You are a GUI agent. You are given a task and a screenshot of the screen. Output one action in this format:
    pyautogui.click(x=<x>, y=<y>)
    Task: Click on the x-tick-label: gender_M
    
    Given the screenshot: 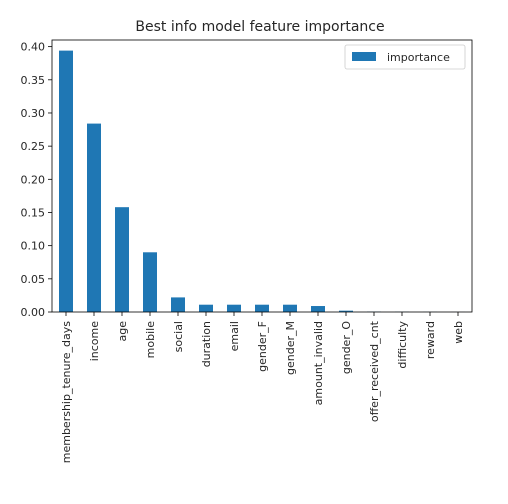 What is the action you would take?
    pyautogui.click(x=290, y=348)
    